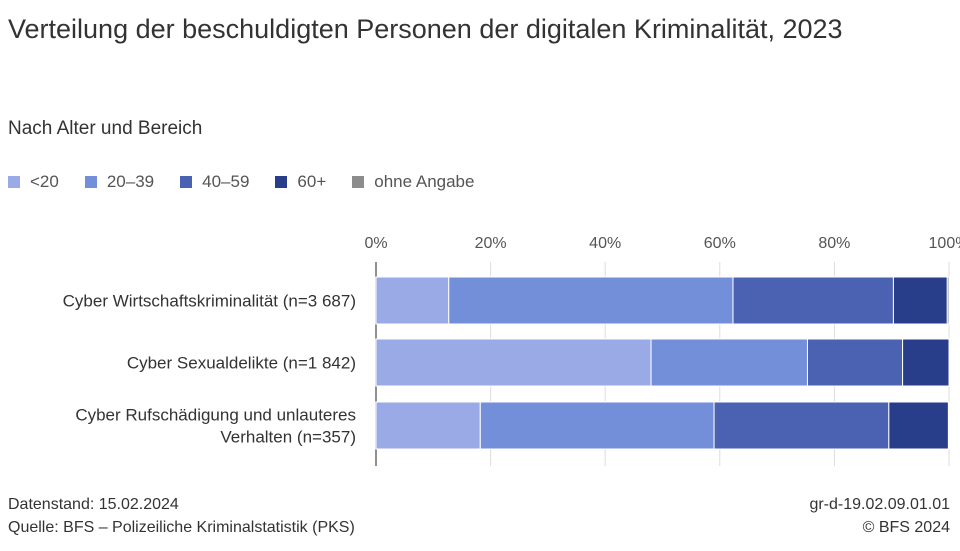  I want to click on legend: <20 20–39 40–59 60+ ohne Angabe, so click(254, 182).